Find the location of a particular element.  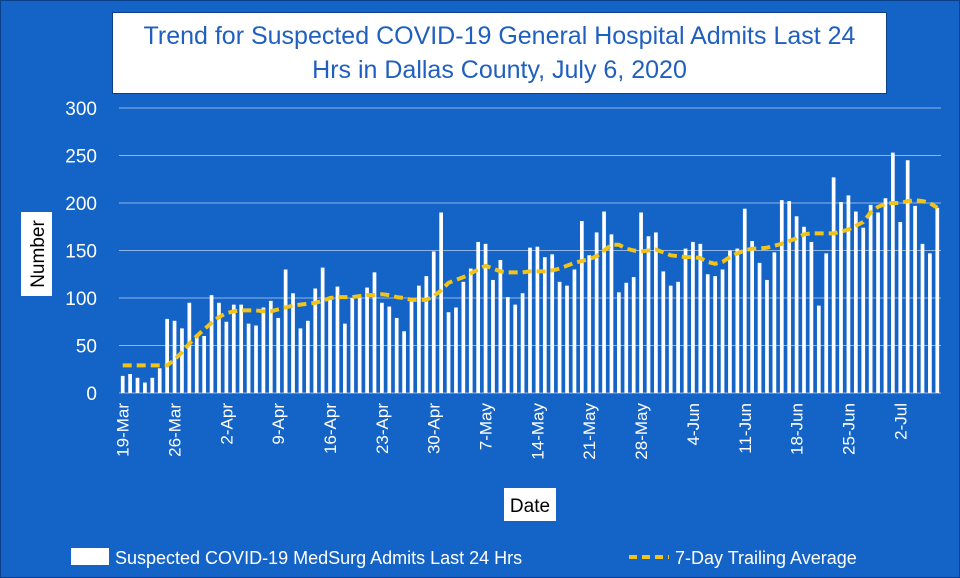

x-tick-label: 14-May is located at coordinates (537, 431).